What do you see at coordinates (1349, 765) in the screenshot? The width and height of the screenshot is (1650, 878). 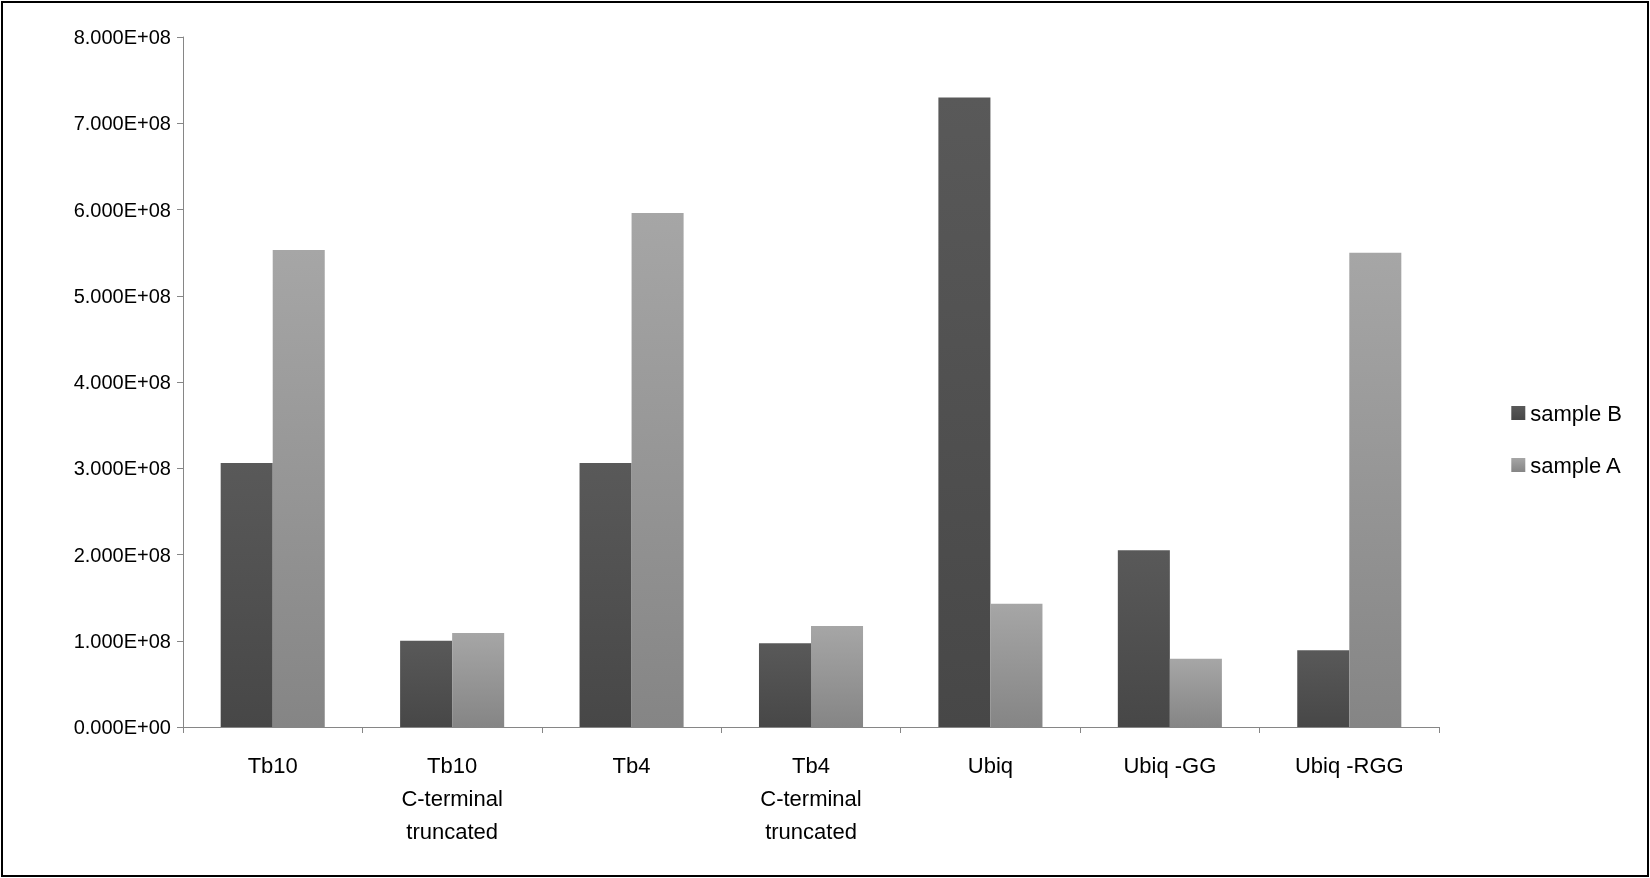 I see `x-tick-label: Ubiq -RGG` at bounding box center [1349, 765].